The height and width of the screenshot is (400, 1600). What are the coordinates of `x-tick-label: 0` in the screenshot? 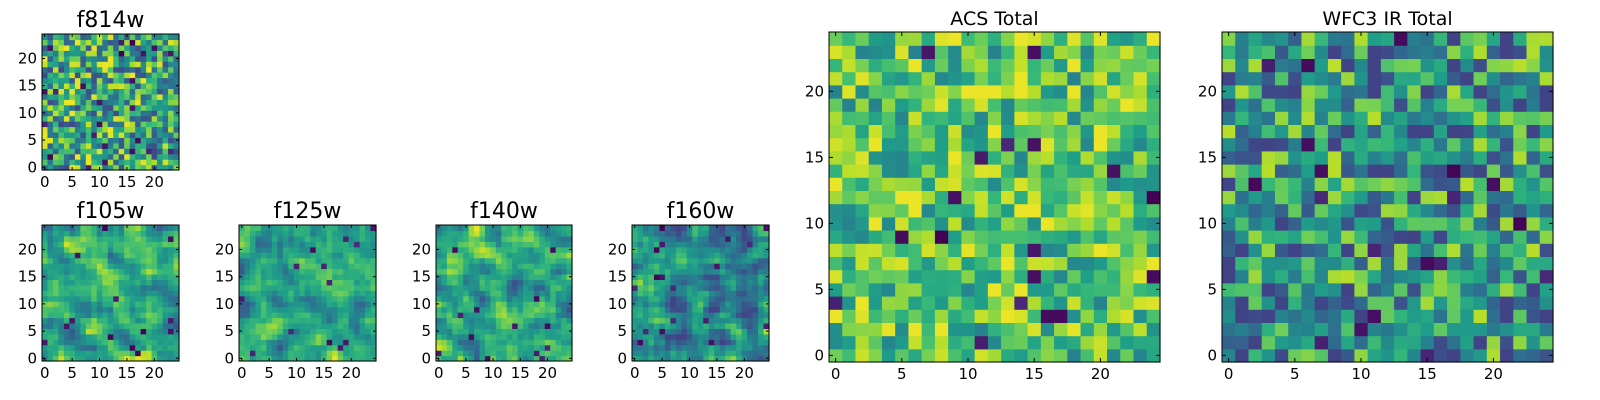 It's located at (439, 373).